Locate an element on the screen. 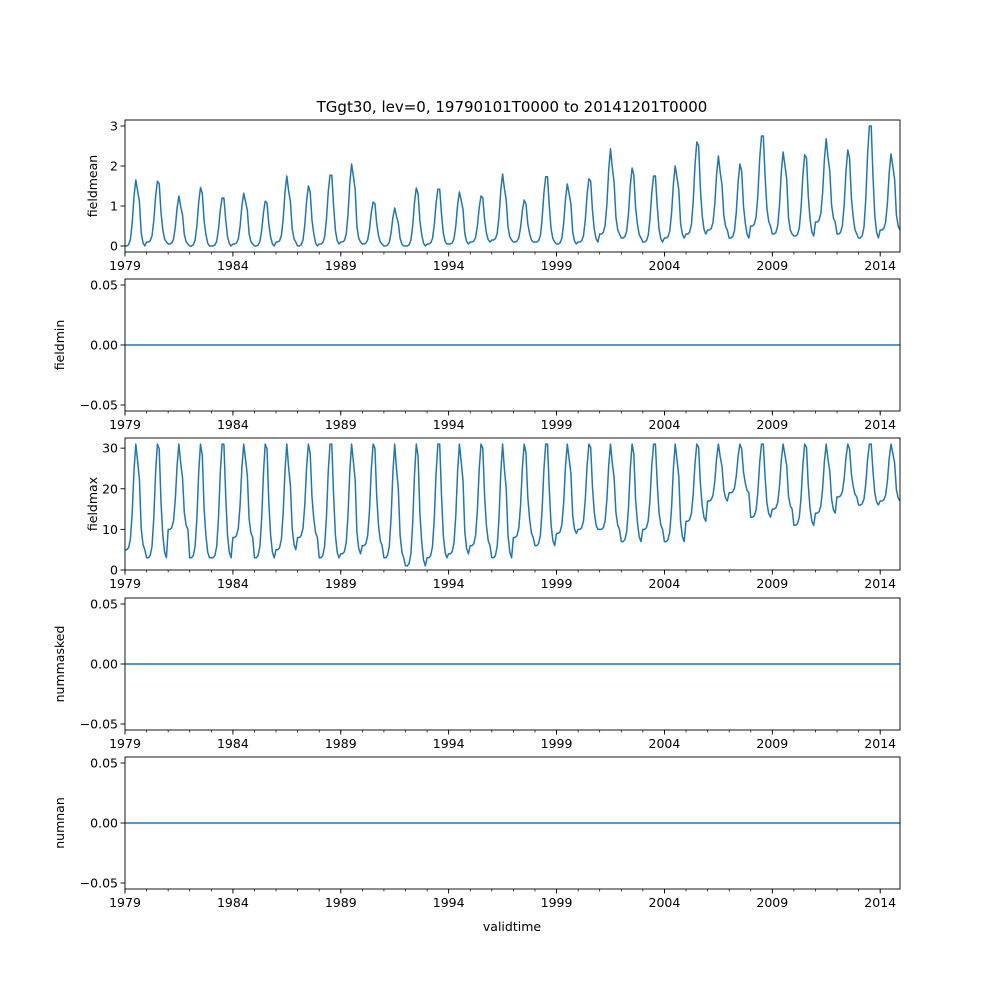  numnan-x-tick-label: 2009 is located at coordinates (772, 902).